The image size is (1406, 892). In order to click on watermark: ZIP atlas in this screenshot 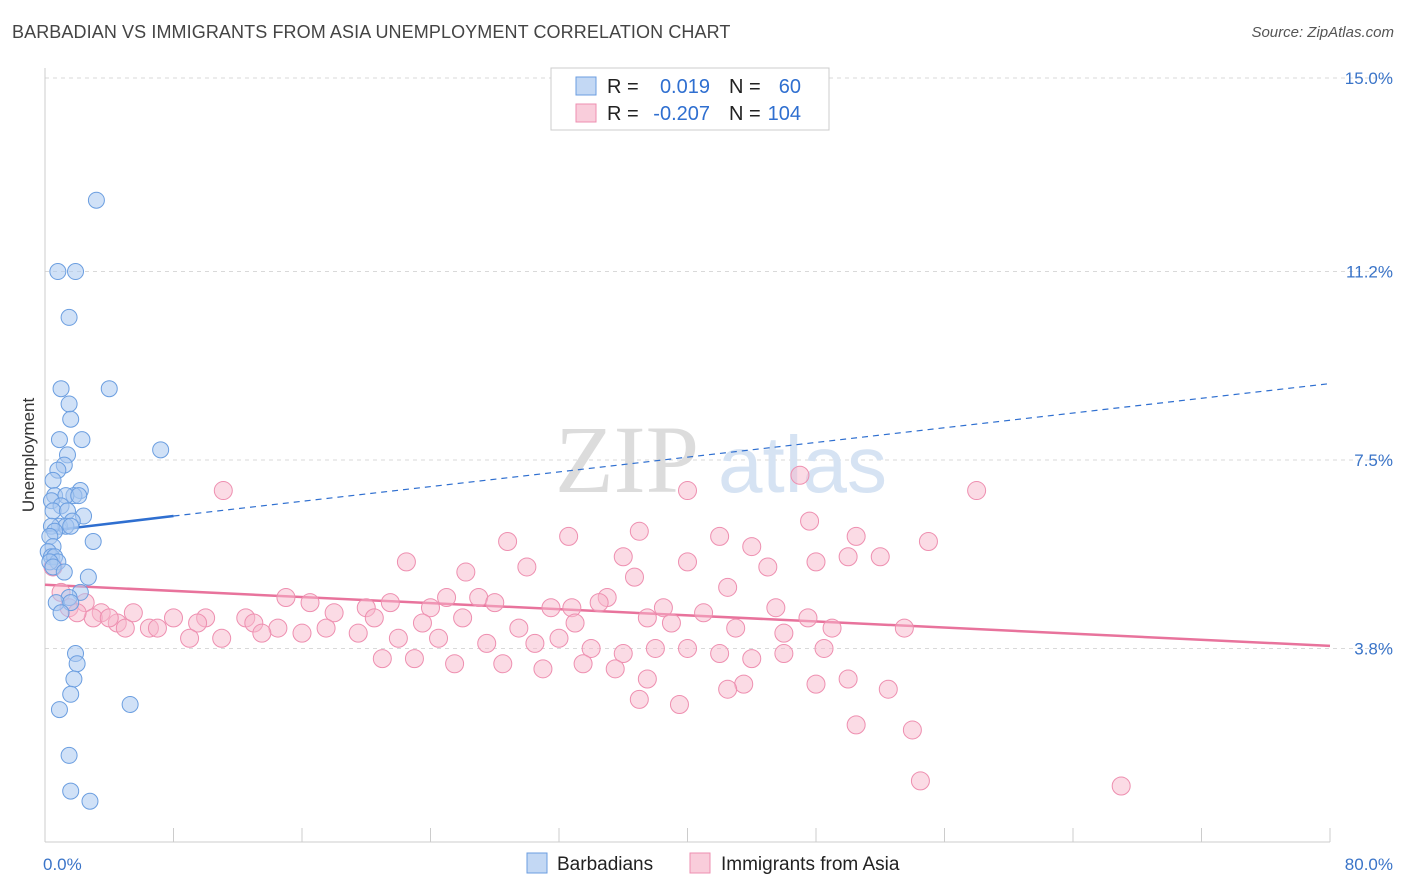, I will do `click(721, 459)`.